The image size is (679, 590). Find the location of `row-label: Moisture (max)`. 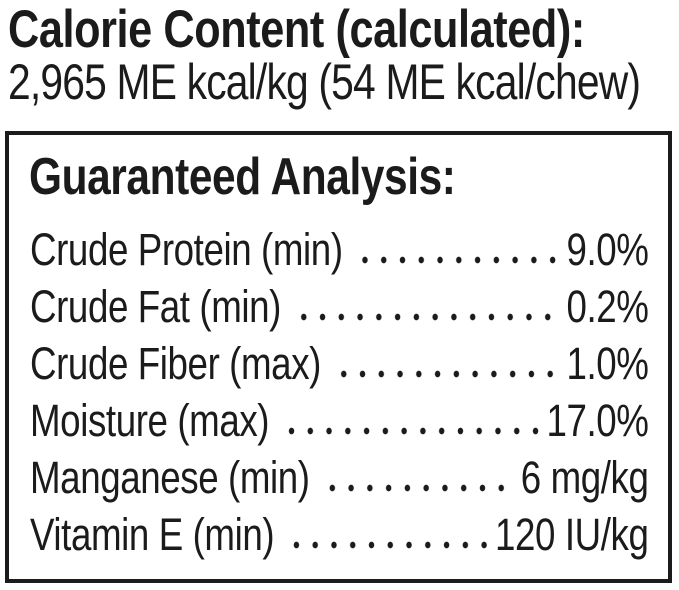

row-label: Moisture (max) is located at coordinates (150, 420).